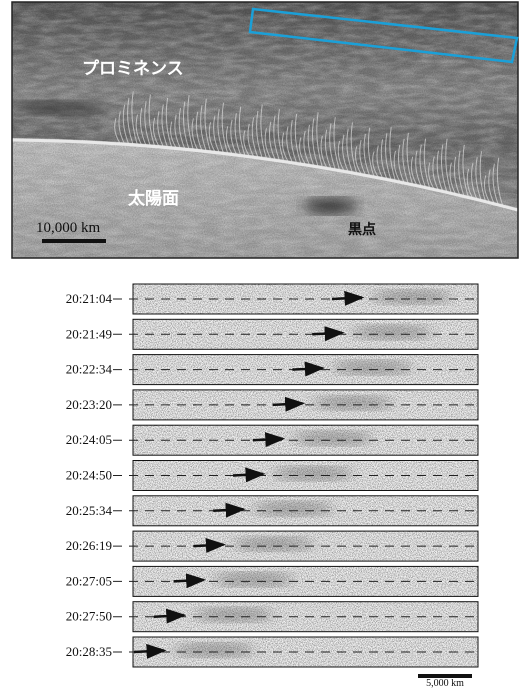 The height and width of the screenshot is (688, 524). I want to click on strip: 20:27:05, so click(272, 581).